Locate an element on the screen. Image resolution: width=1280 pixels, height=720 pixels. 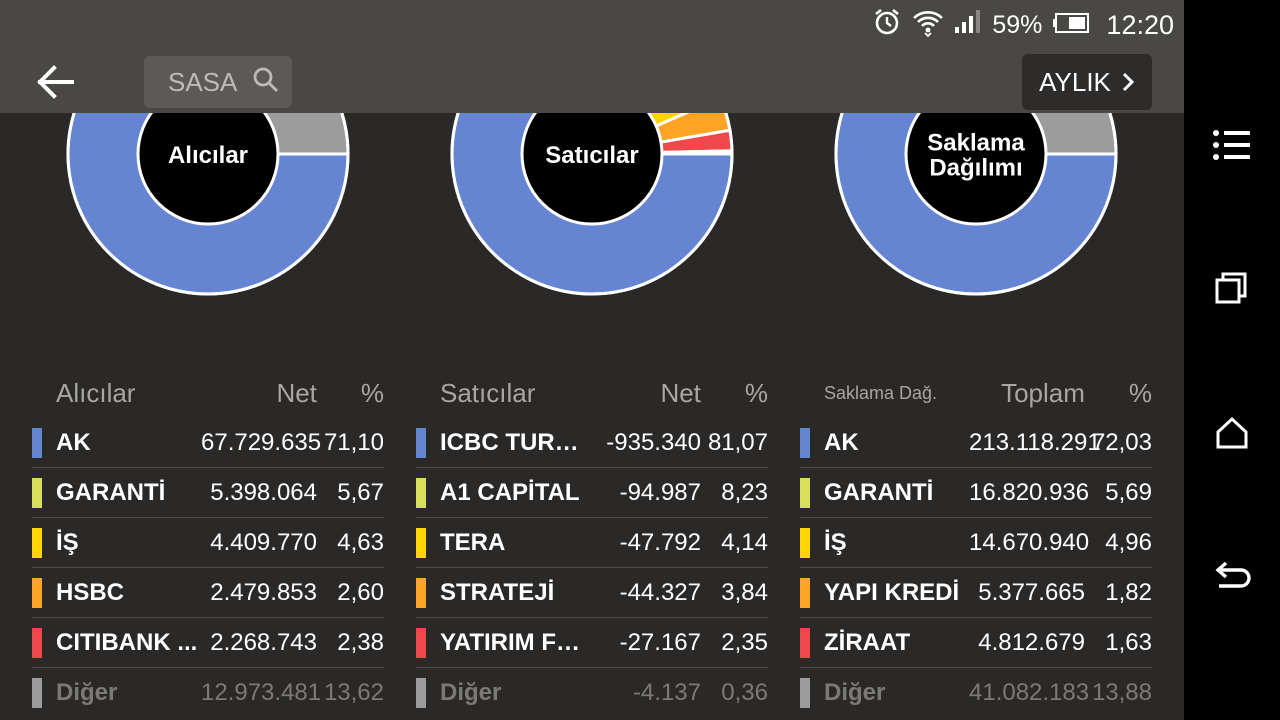
row-value: -94.987 is located at coordinates (660, 492).